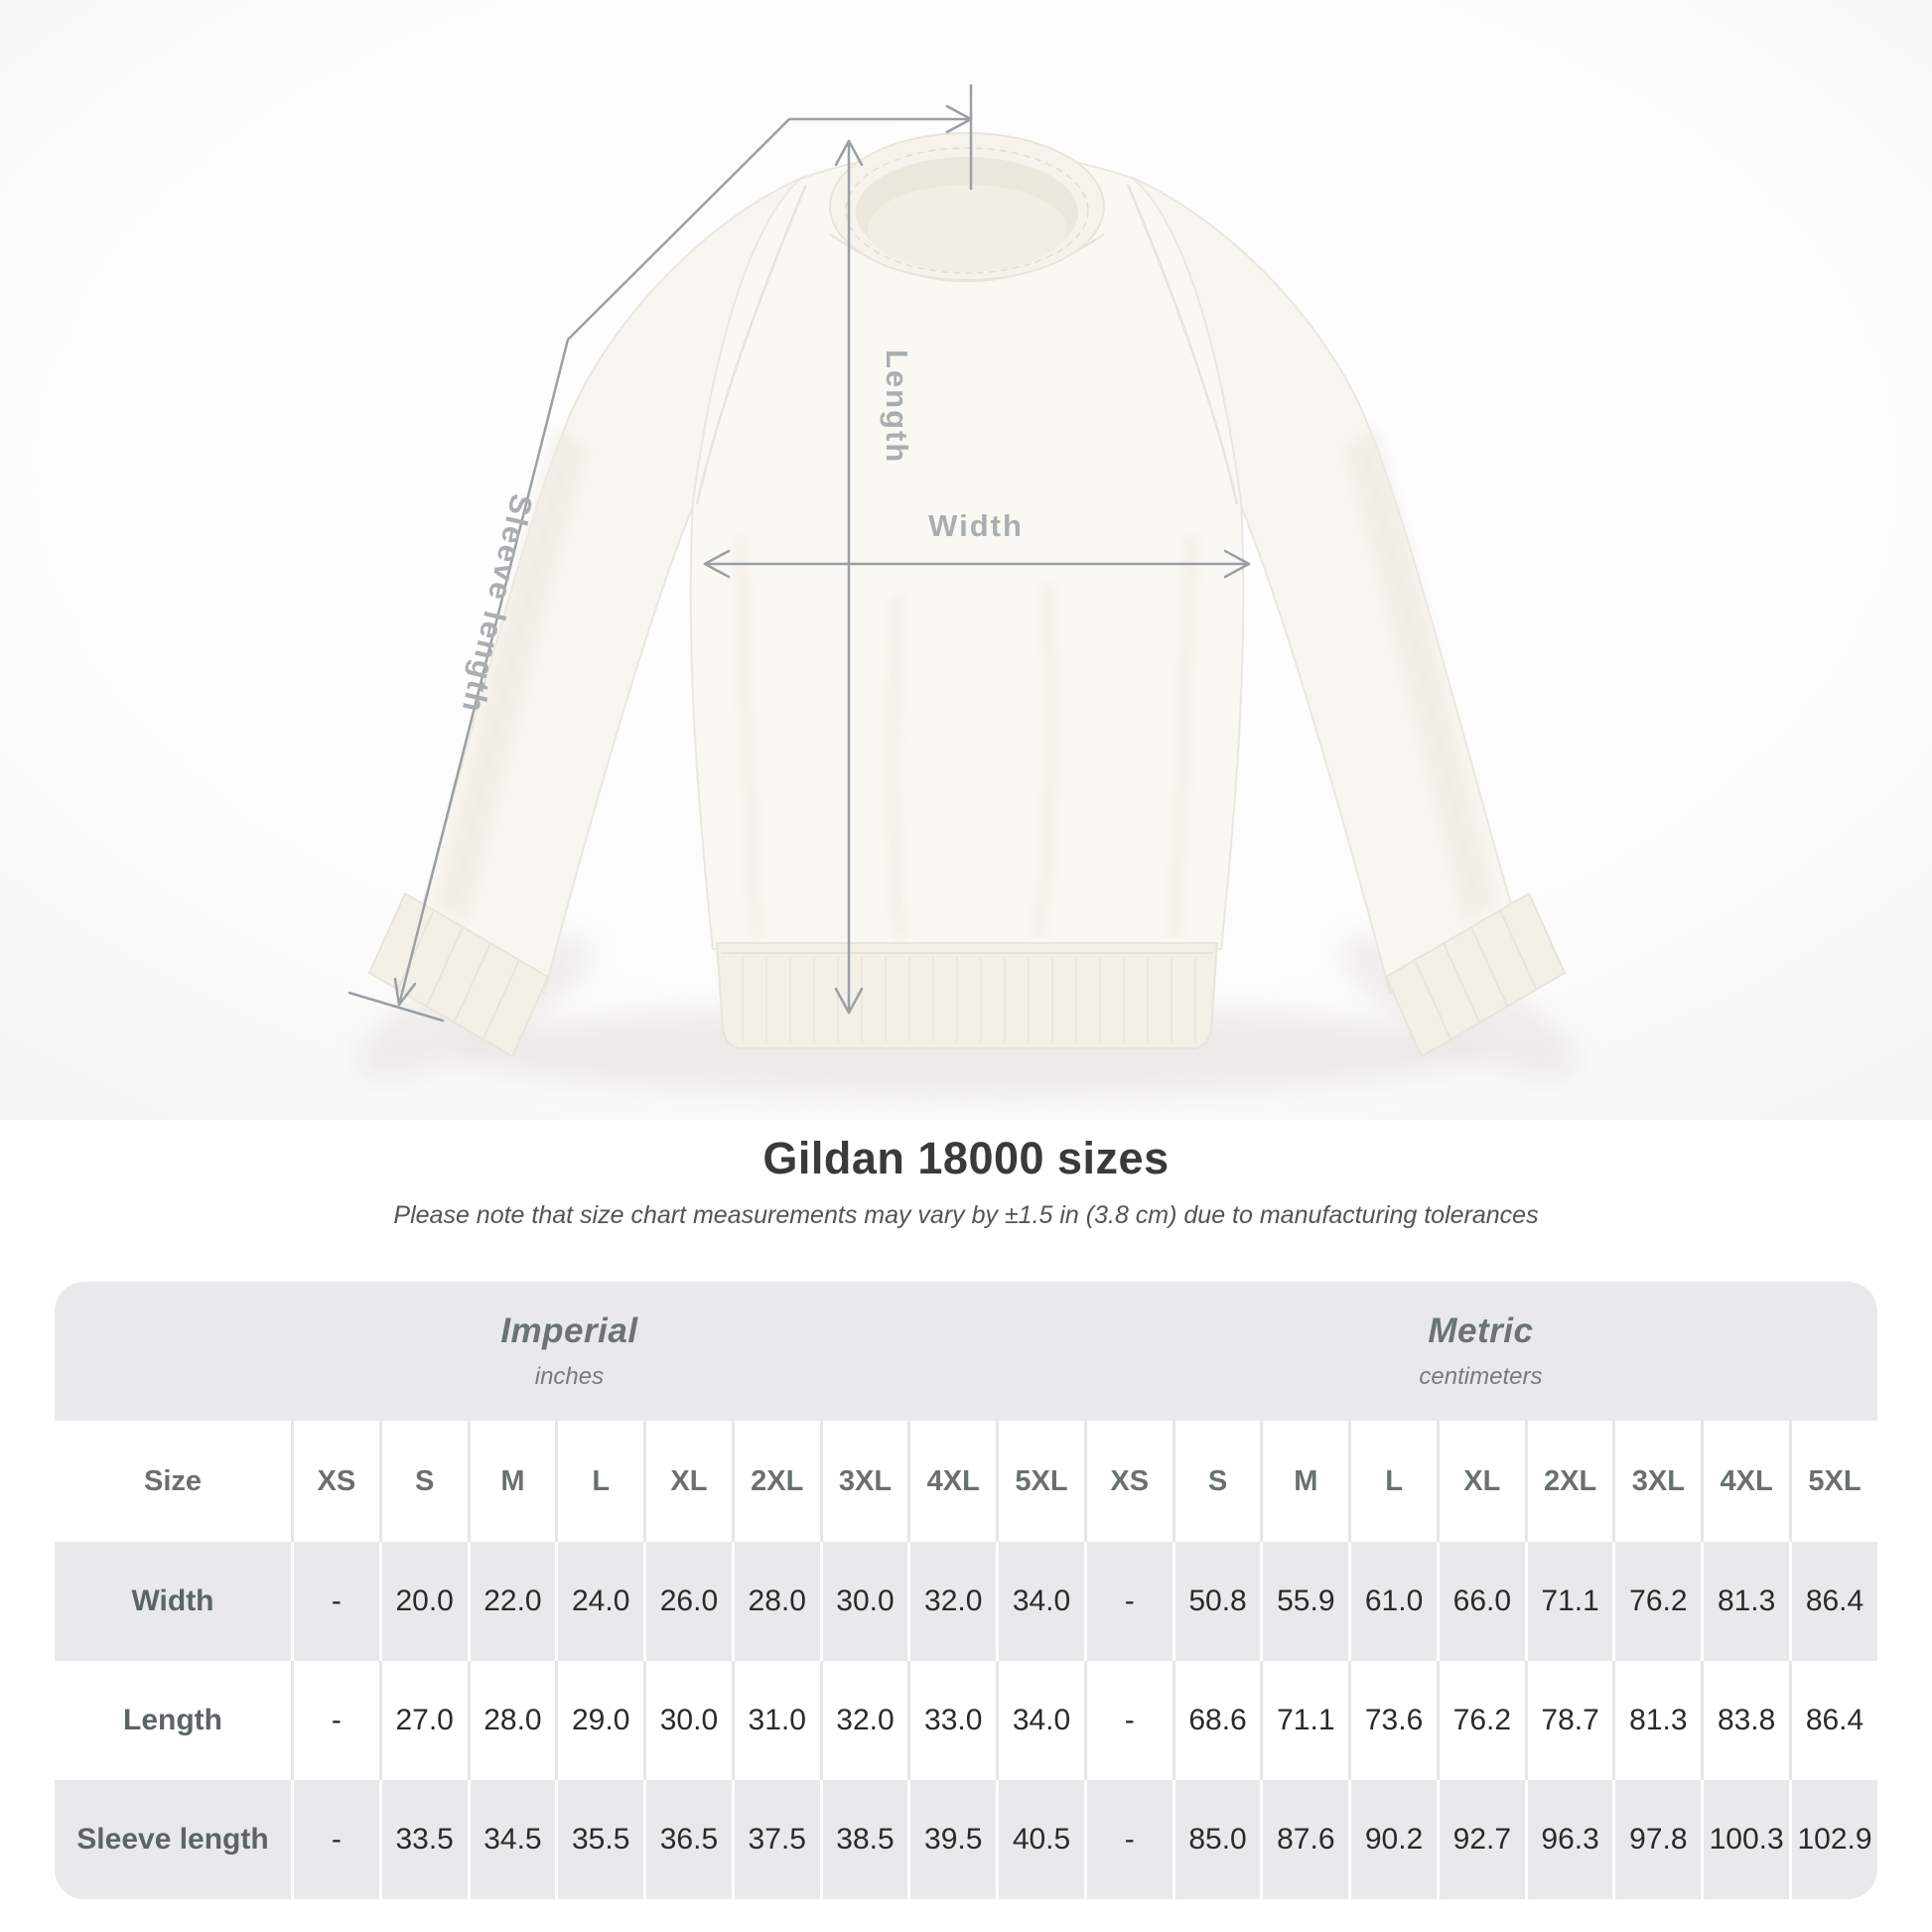  What do you see at coordinates (1480, 1602) in the screenshot?
I see `size-value-cell: 66.0` at bounding box center [1480, 1602].